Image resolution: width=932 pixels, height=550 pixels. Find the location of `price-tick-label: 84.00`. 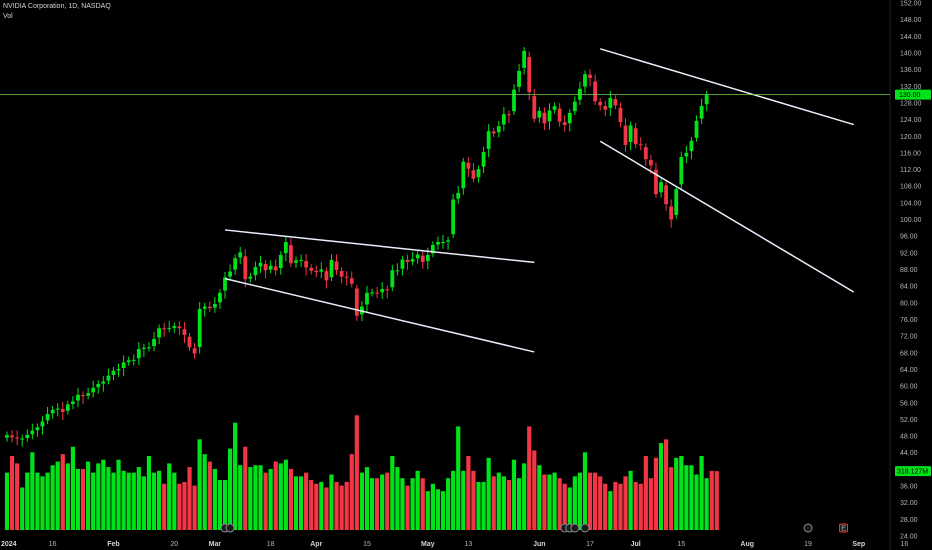

price-tick-label: 84.00 is located at coordinates (909, 287).